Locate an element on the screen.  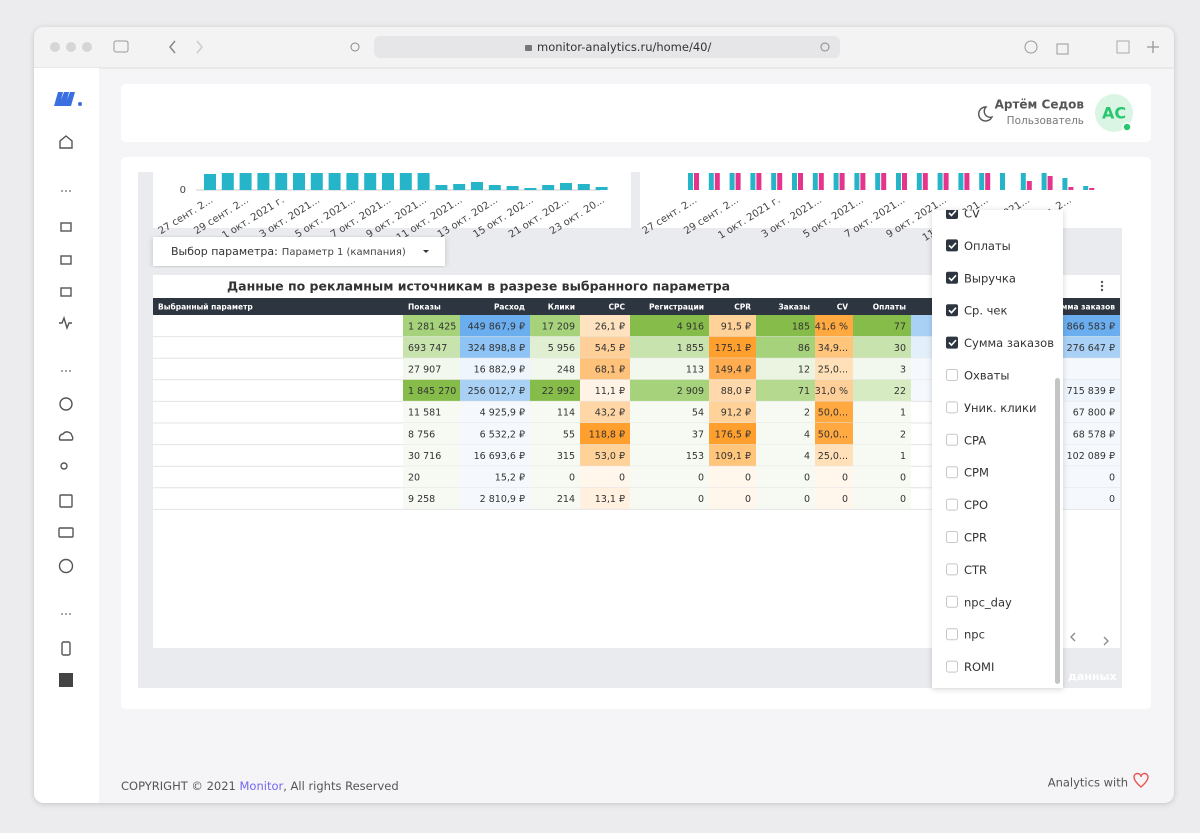
column-header: Расход is located at coordinates (509, 307).